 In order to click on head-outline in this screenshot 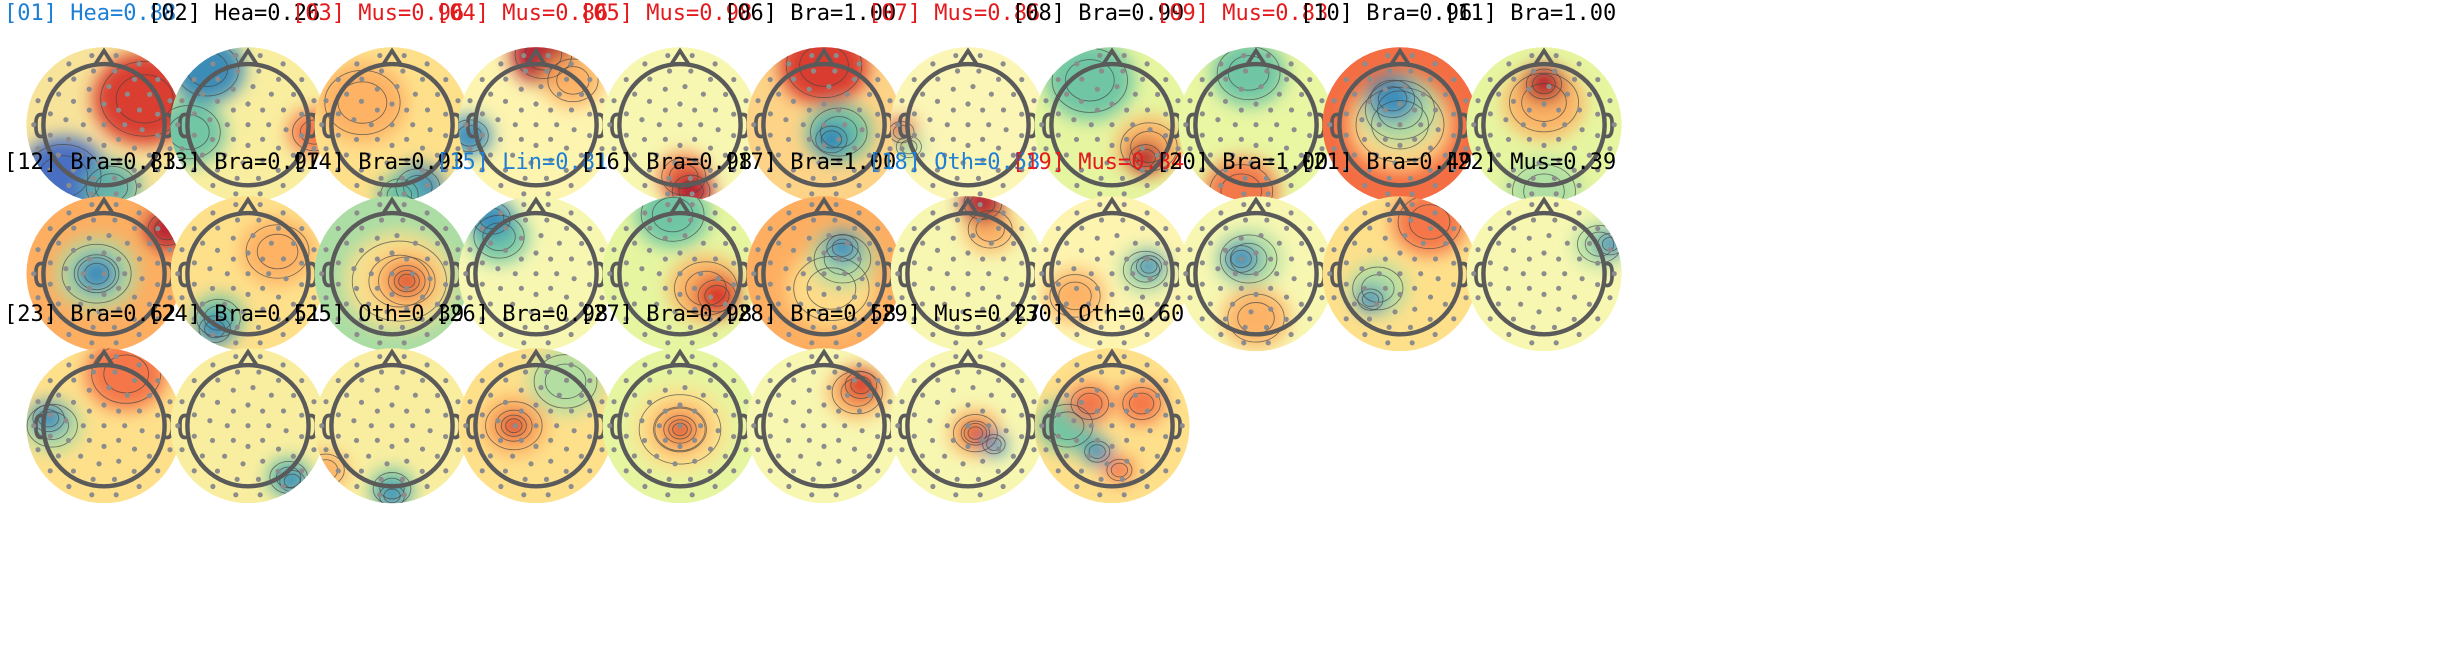, I will do `click(248, 124)`.